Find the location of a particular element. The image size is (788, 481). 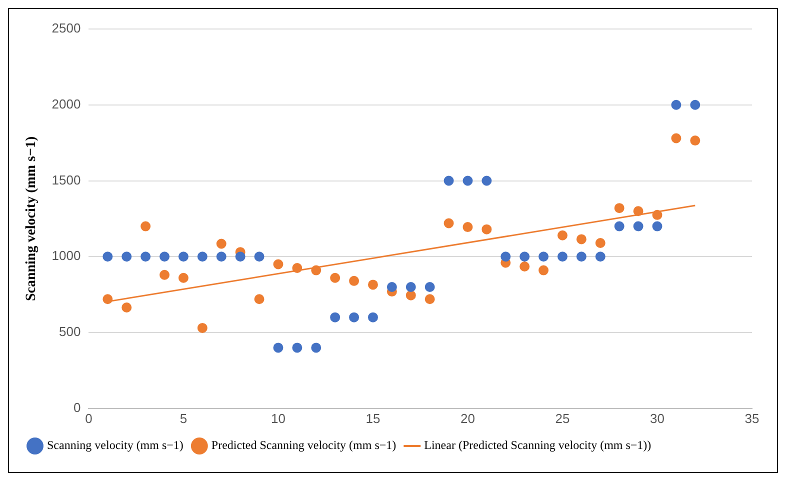

x-tick-label: 20 is located at coordinates (467, 418).